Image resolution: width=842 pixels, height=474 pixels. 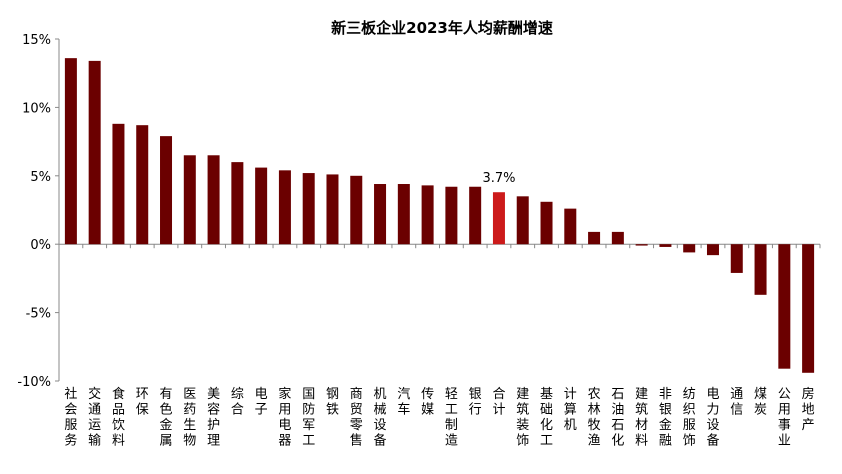 I want to click on x-tick-label: 综合, so click(x=237, y=402).